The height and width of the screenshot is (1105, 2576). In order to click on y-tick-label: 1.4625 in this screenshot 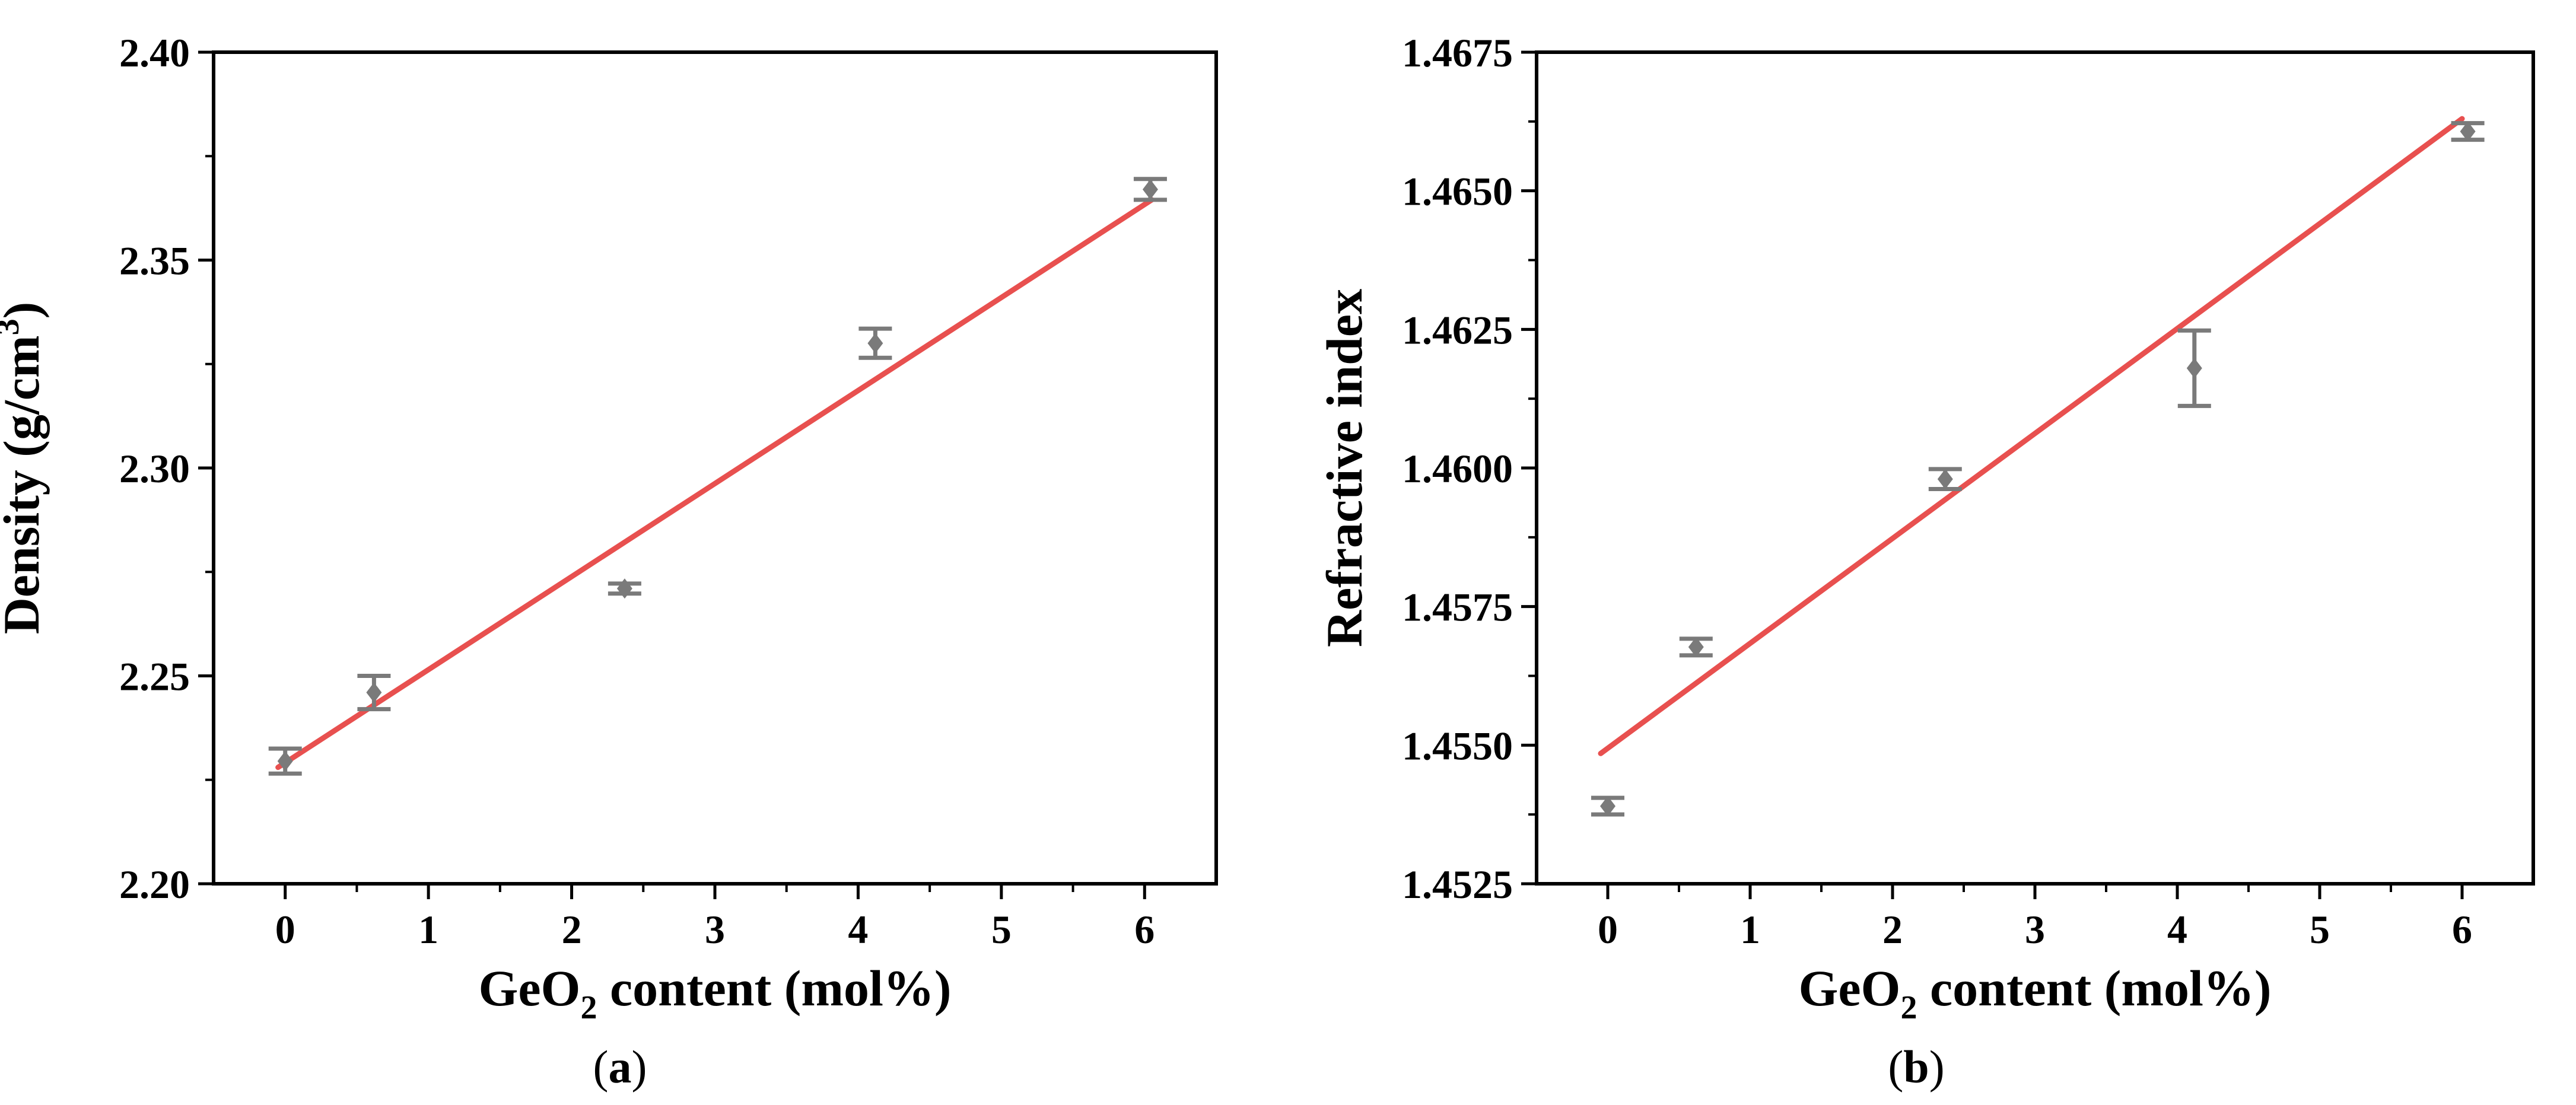, I will do `click(1457, 329)`.